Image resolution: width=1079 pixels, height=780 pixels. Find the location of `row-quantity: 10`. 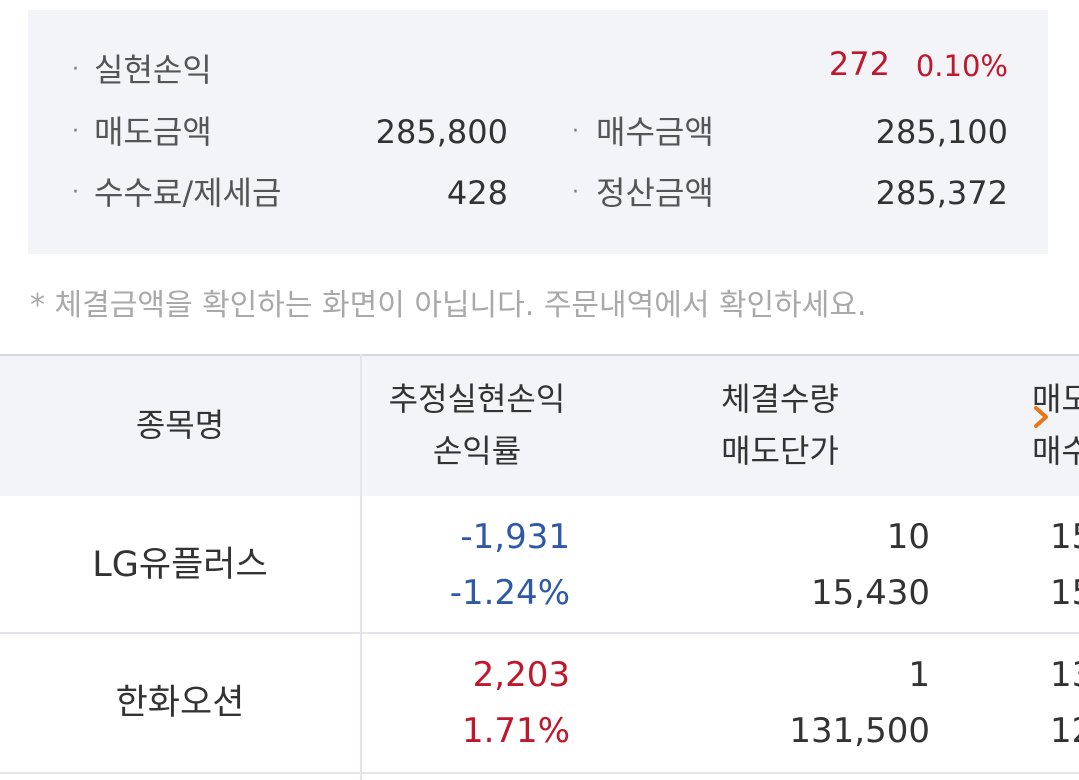

row-quantity: 10 is located at coordinates (908, 537).